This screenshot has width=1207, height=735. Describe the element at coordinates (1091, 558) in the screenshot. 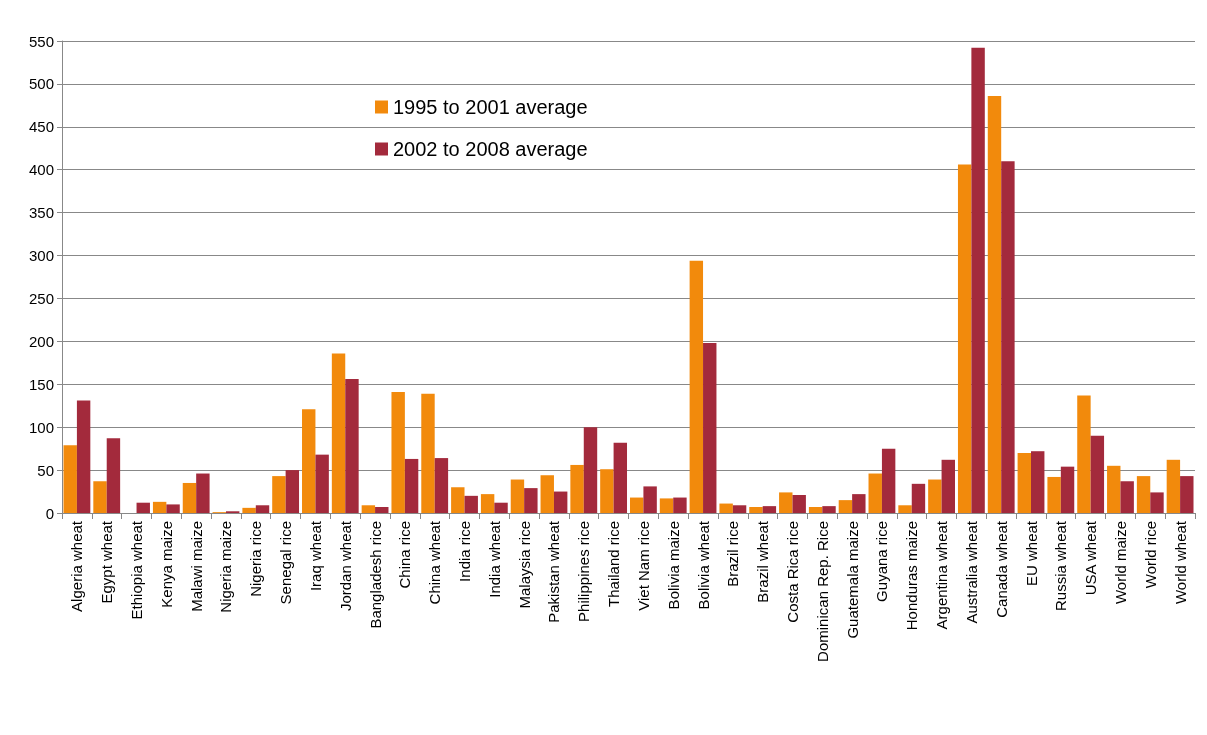

I see `x-tick-label: USA wheat` at that location.